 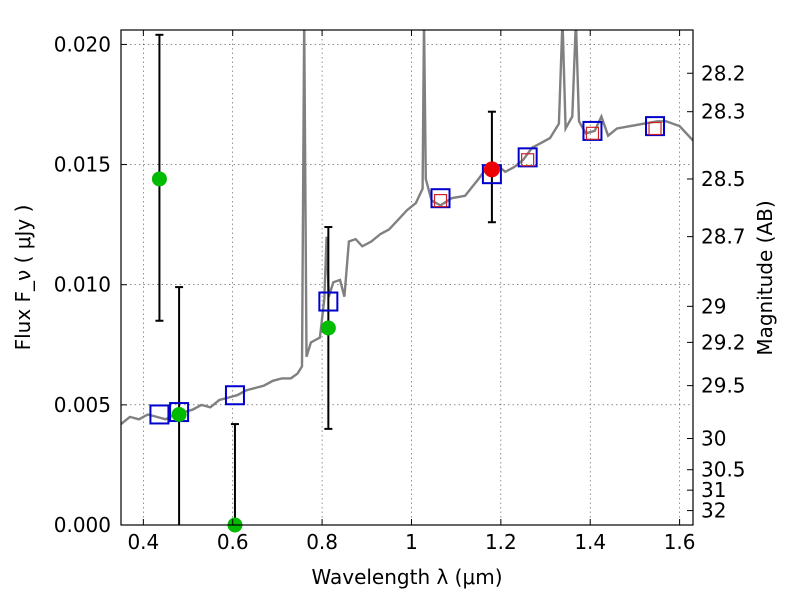 What do you see at coordinates (547, 164) in the screenshot?
I see `observed-boxes` at bounding box center [547, 164].